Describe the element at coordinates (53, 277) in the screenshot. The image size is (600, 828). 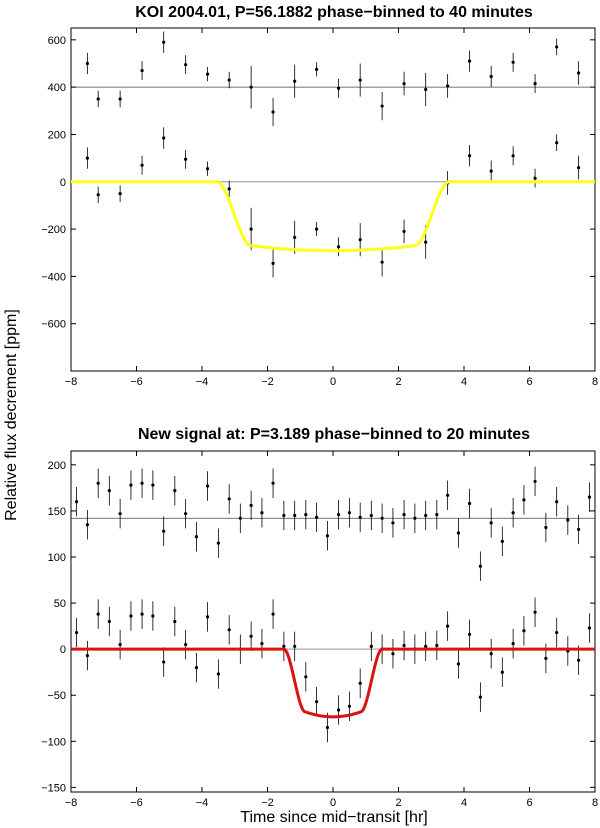
I see `y-tick-label: −400` at that location.